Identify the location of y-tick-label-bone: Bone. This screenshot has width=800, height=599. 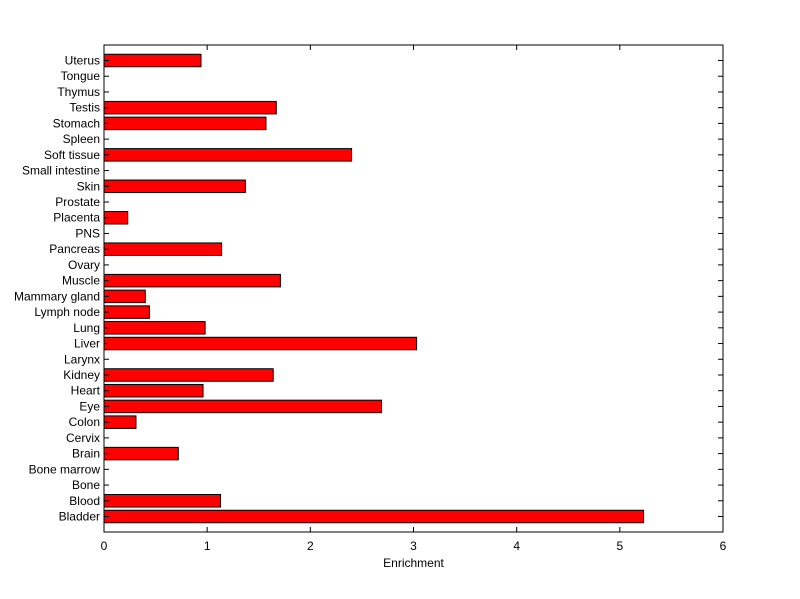
(86, 485).